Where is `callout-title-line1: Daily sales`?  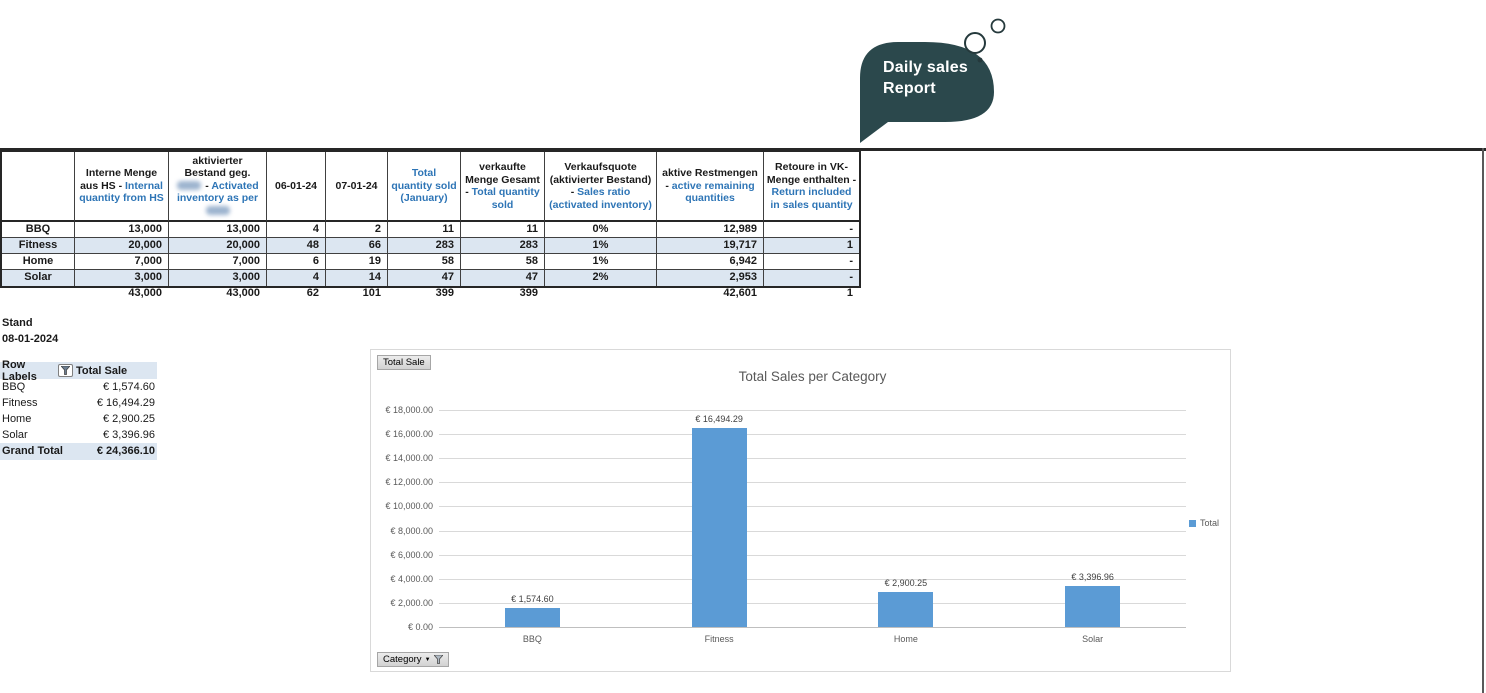
callout-title-line1: Daily sales is located at coordinates (925, 67).